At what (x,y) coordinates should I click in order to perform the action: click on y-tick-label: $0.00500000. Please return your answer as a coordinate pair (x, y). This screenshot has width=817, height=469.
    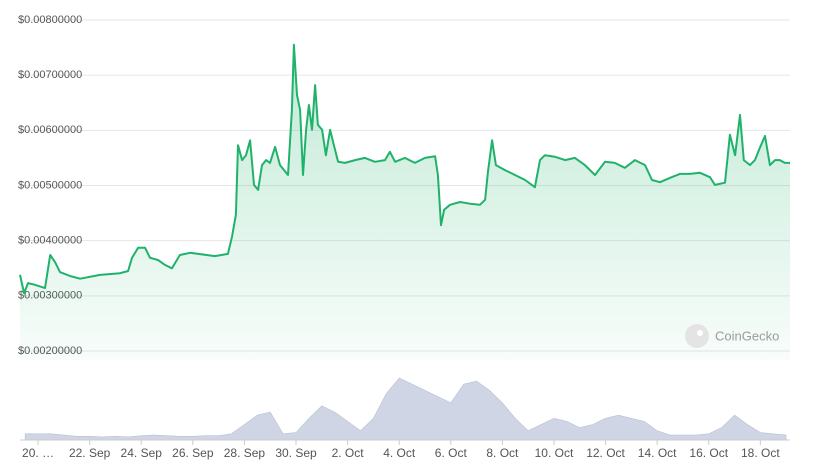
    Looking at the image, I should click on (50, 185).